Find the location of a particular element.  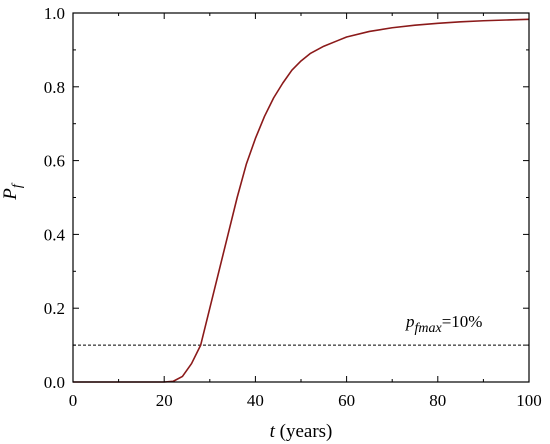

y-tick-label: 0.0 is located at coordinates (54, 382).